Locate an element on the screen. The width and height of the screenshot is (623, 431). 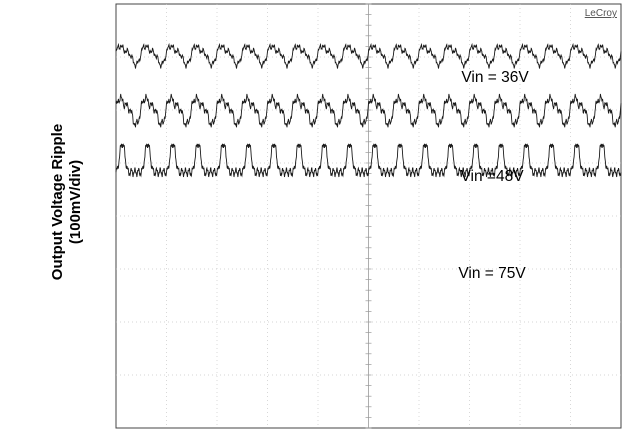
trace-labels: Vin = 36V Vin =48V Vin = 75V is located at coordinates (493, 175).